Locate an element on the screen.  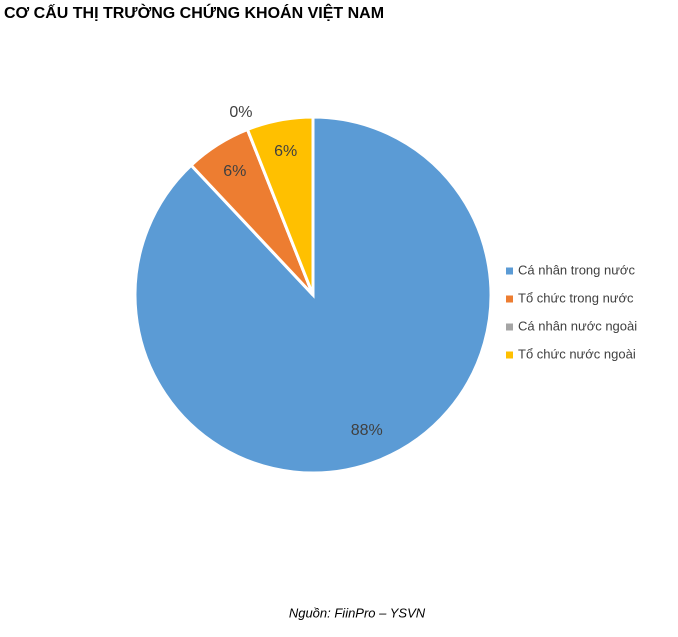
legend-label: Tổ chức nước ngoài is located at coordinates (577, 353).